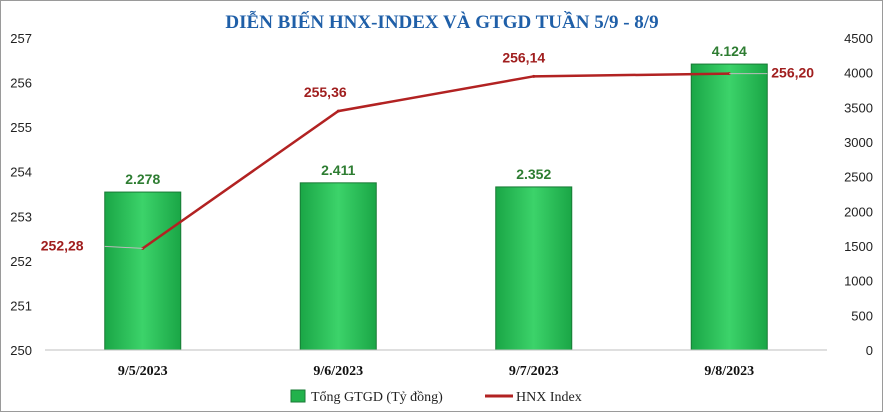 This screenshot has height=413, width=883. Describe the element at coordinates (62, 245) in the screenshot. I see `line-data-label: 252,28` at that location.